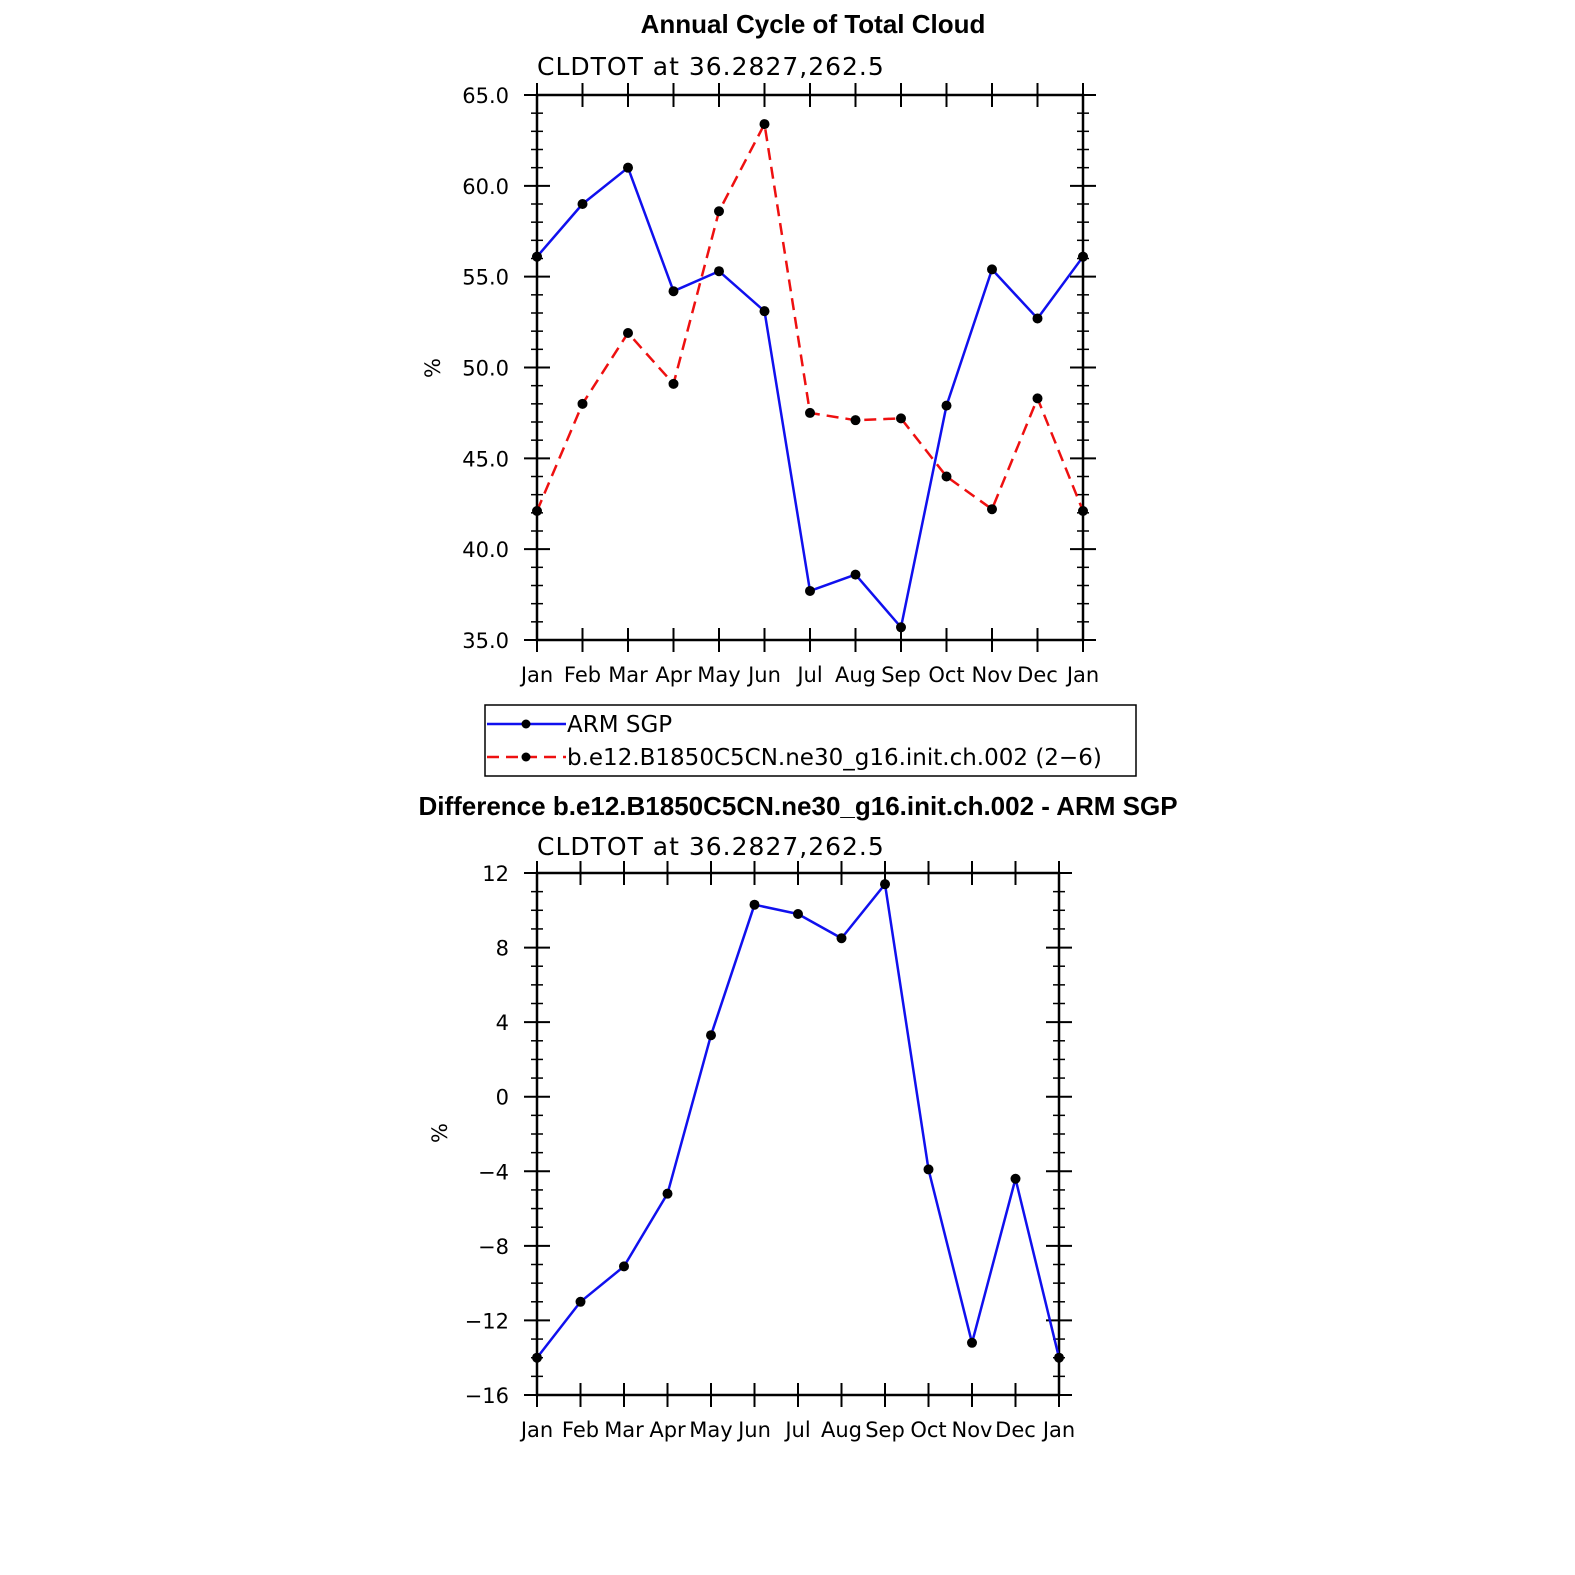  I want to click on chart1-xtick-label: Aug, so click(855, 675).